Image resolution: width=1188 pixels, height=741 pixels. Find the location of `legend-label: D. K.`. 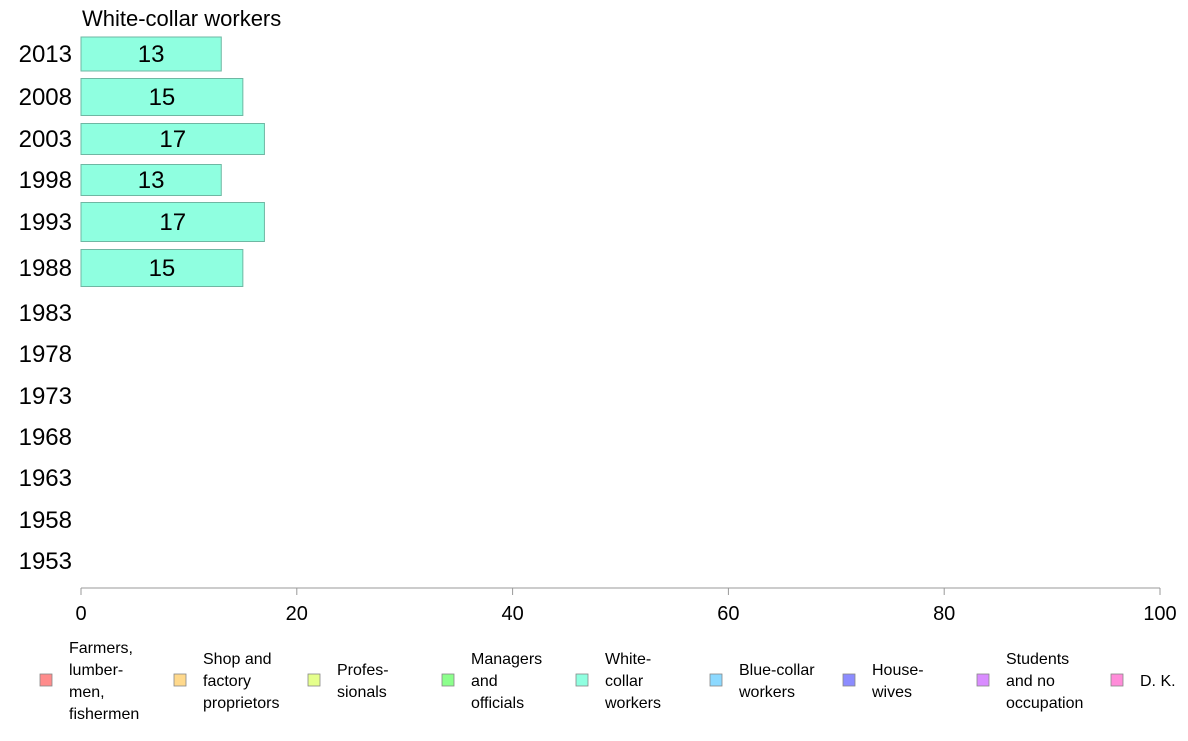

legend-label: D. K. is located at coordinates (1158, 681).